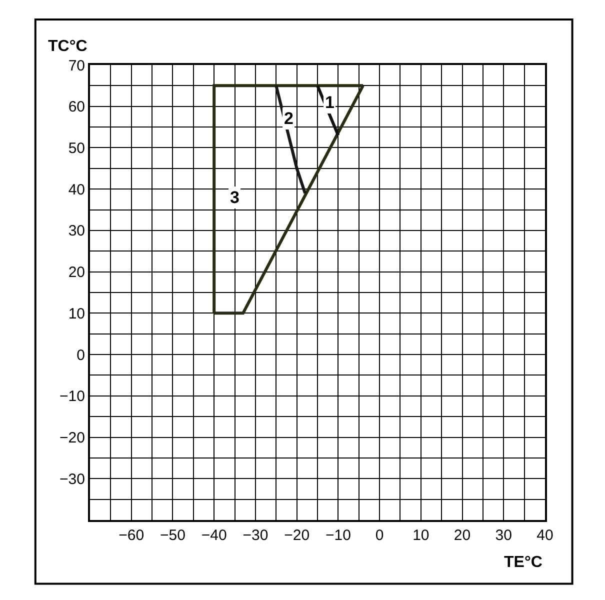 This screenshot has width=605, height=600. Describe the element at coordinates (76, 313) in the screenshot. I see `y-tick-label: 10` at that location.